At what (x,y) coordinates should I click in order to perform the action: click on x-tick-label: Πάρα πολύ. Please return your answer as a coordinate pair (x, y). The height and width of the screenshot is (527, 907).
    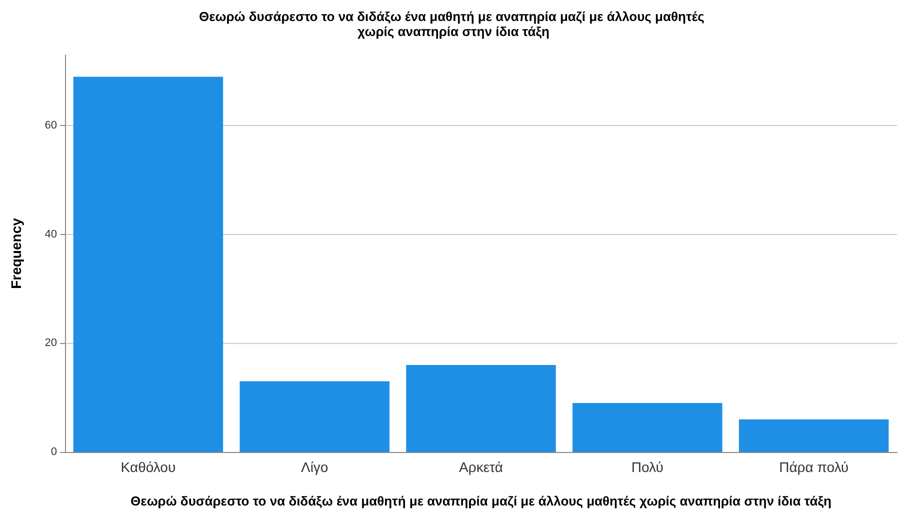
    Looking at the image, I should click on (814, 467).